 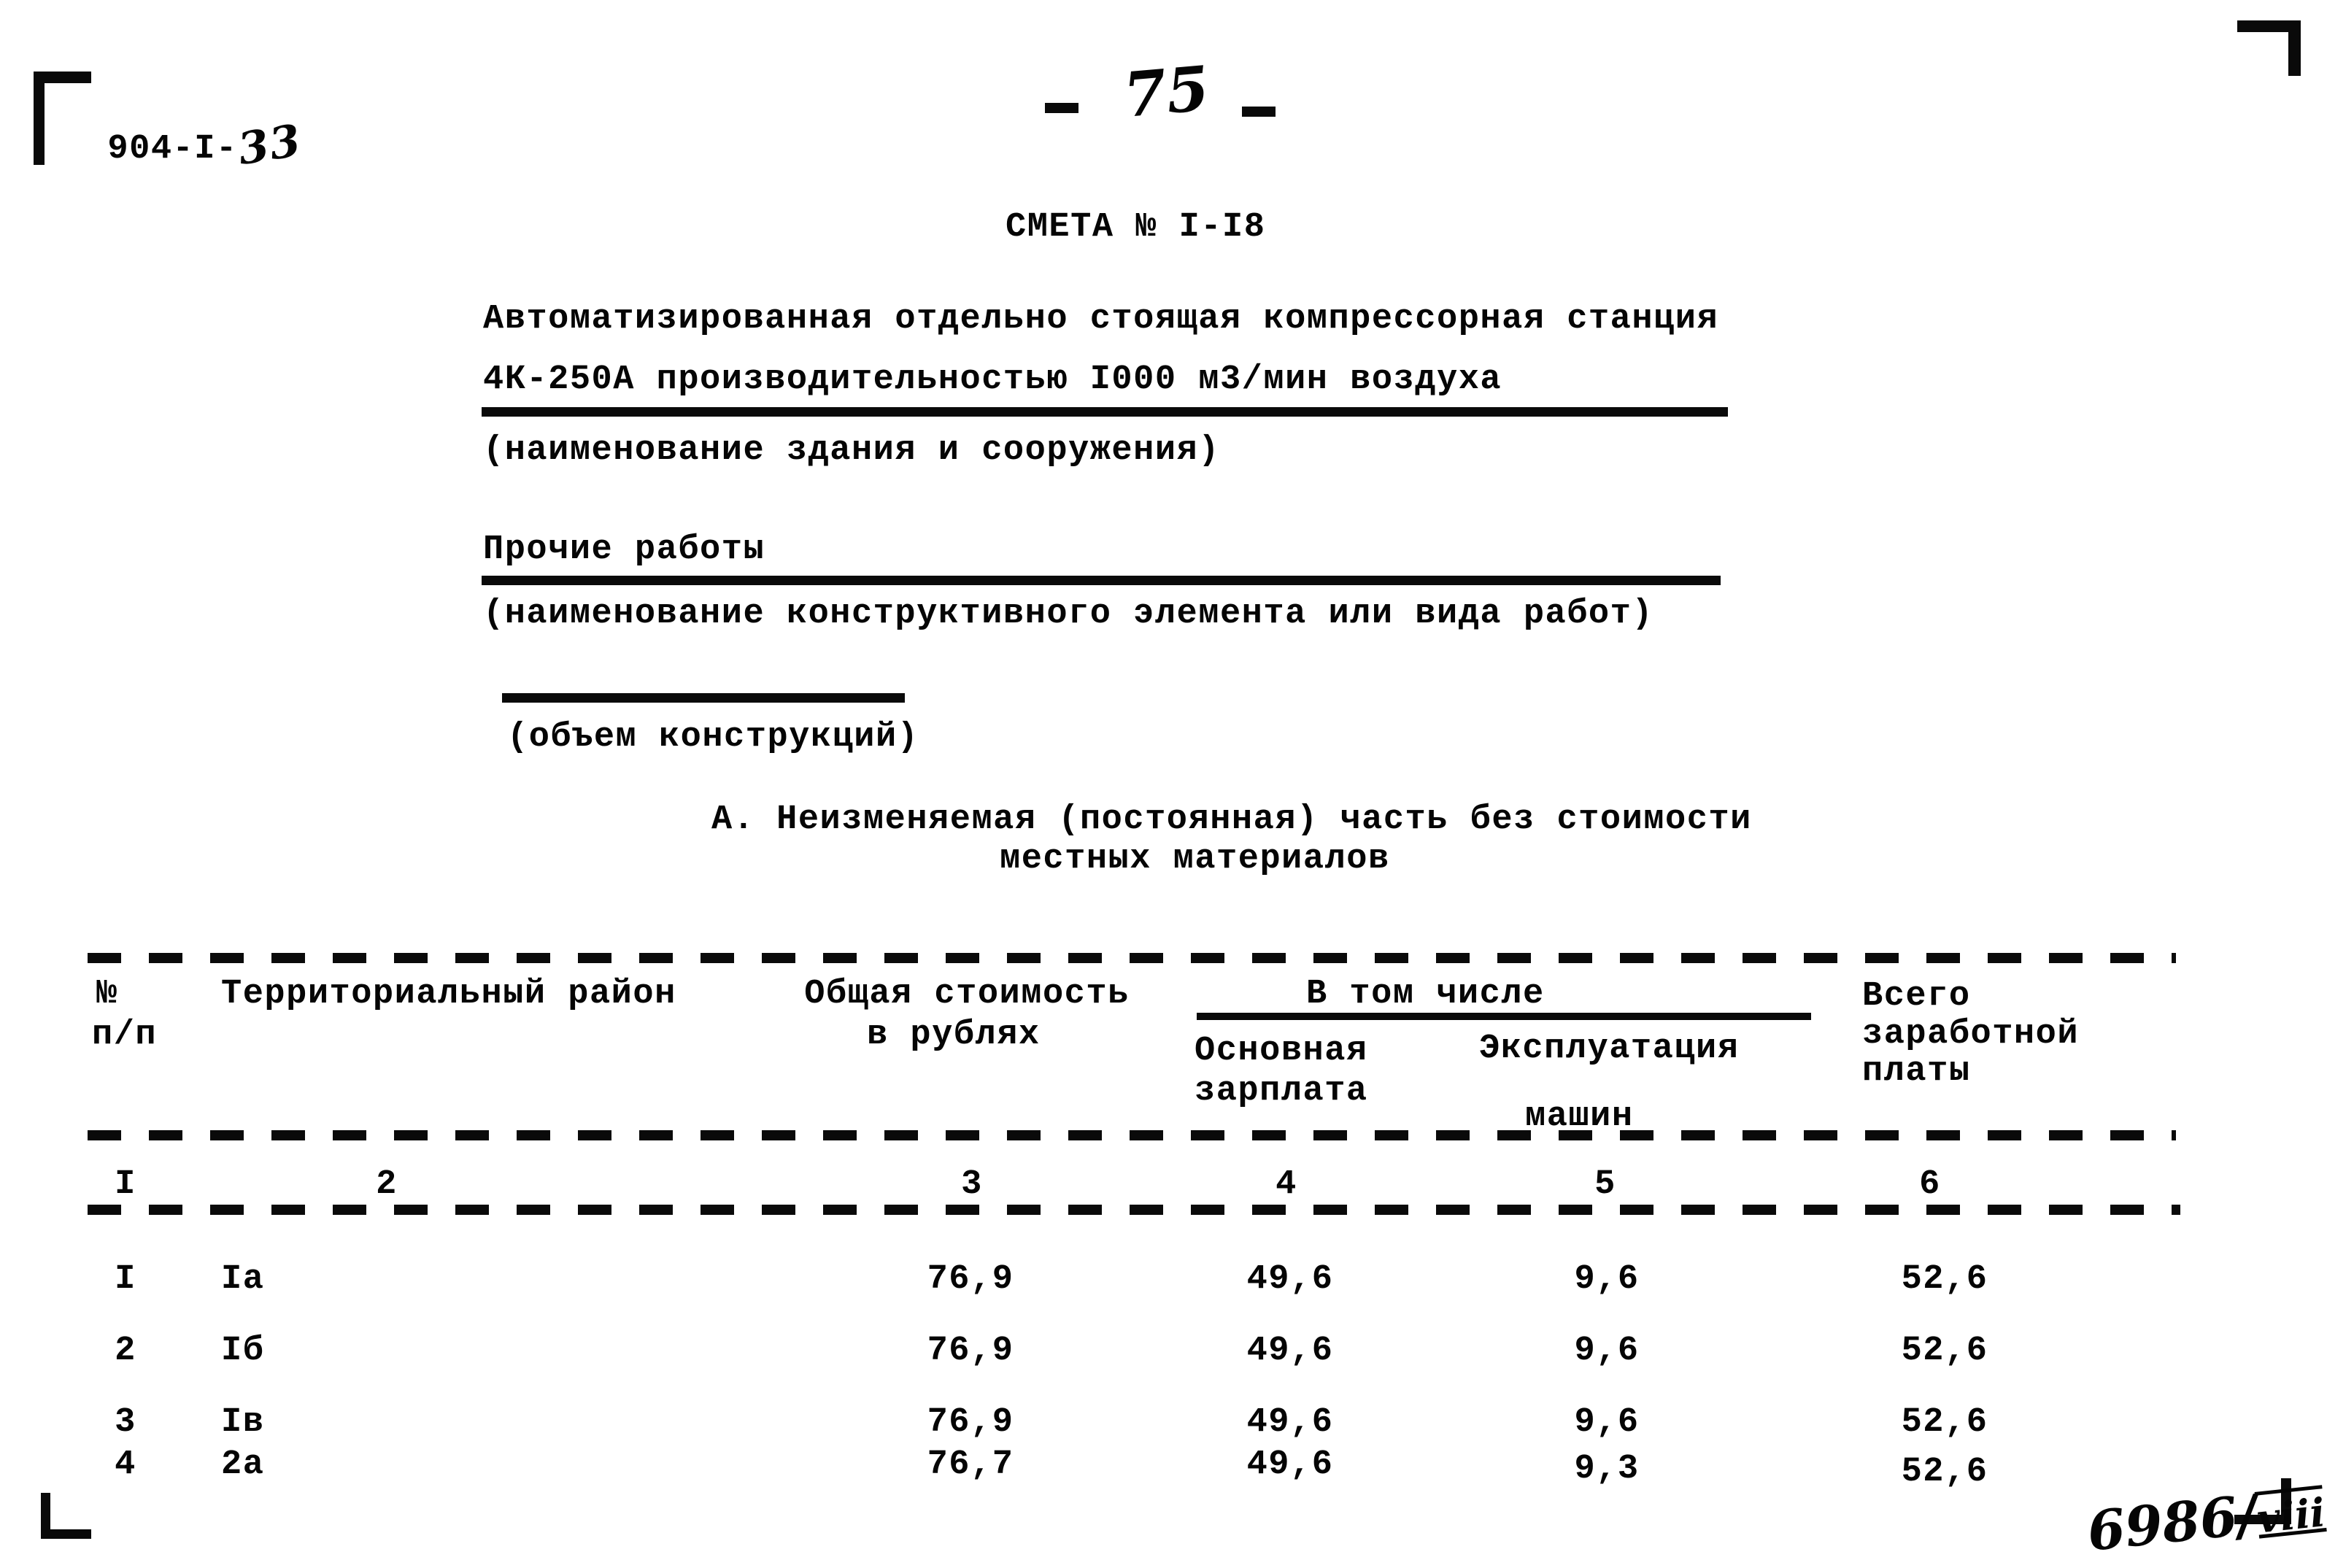 I want to click on crop-mark-bottom-left, so click(x=66, y=1516).